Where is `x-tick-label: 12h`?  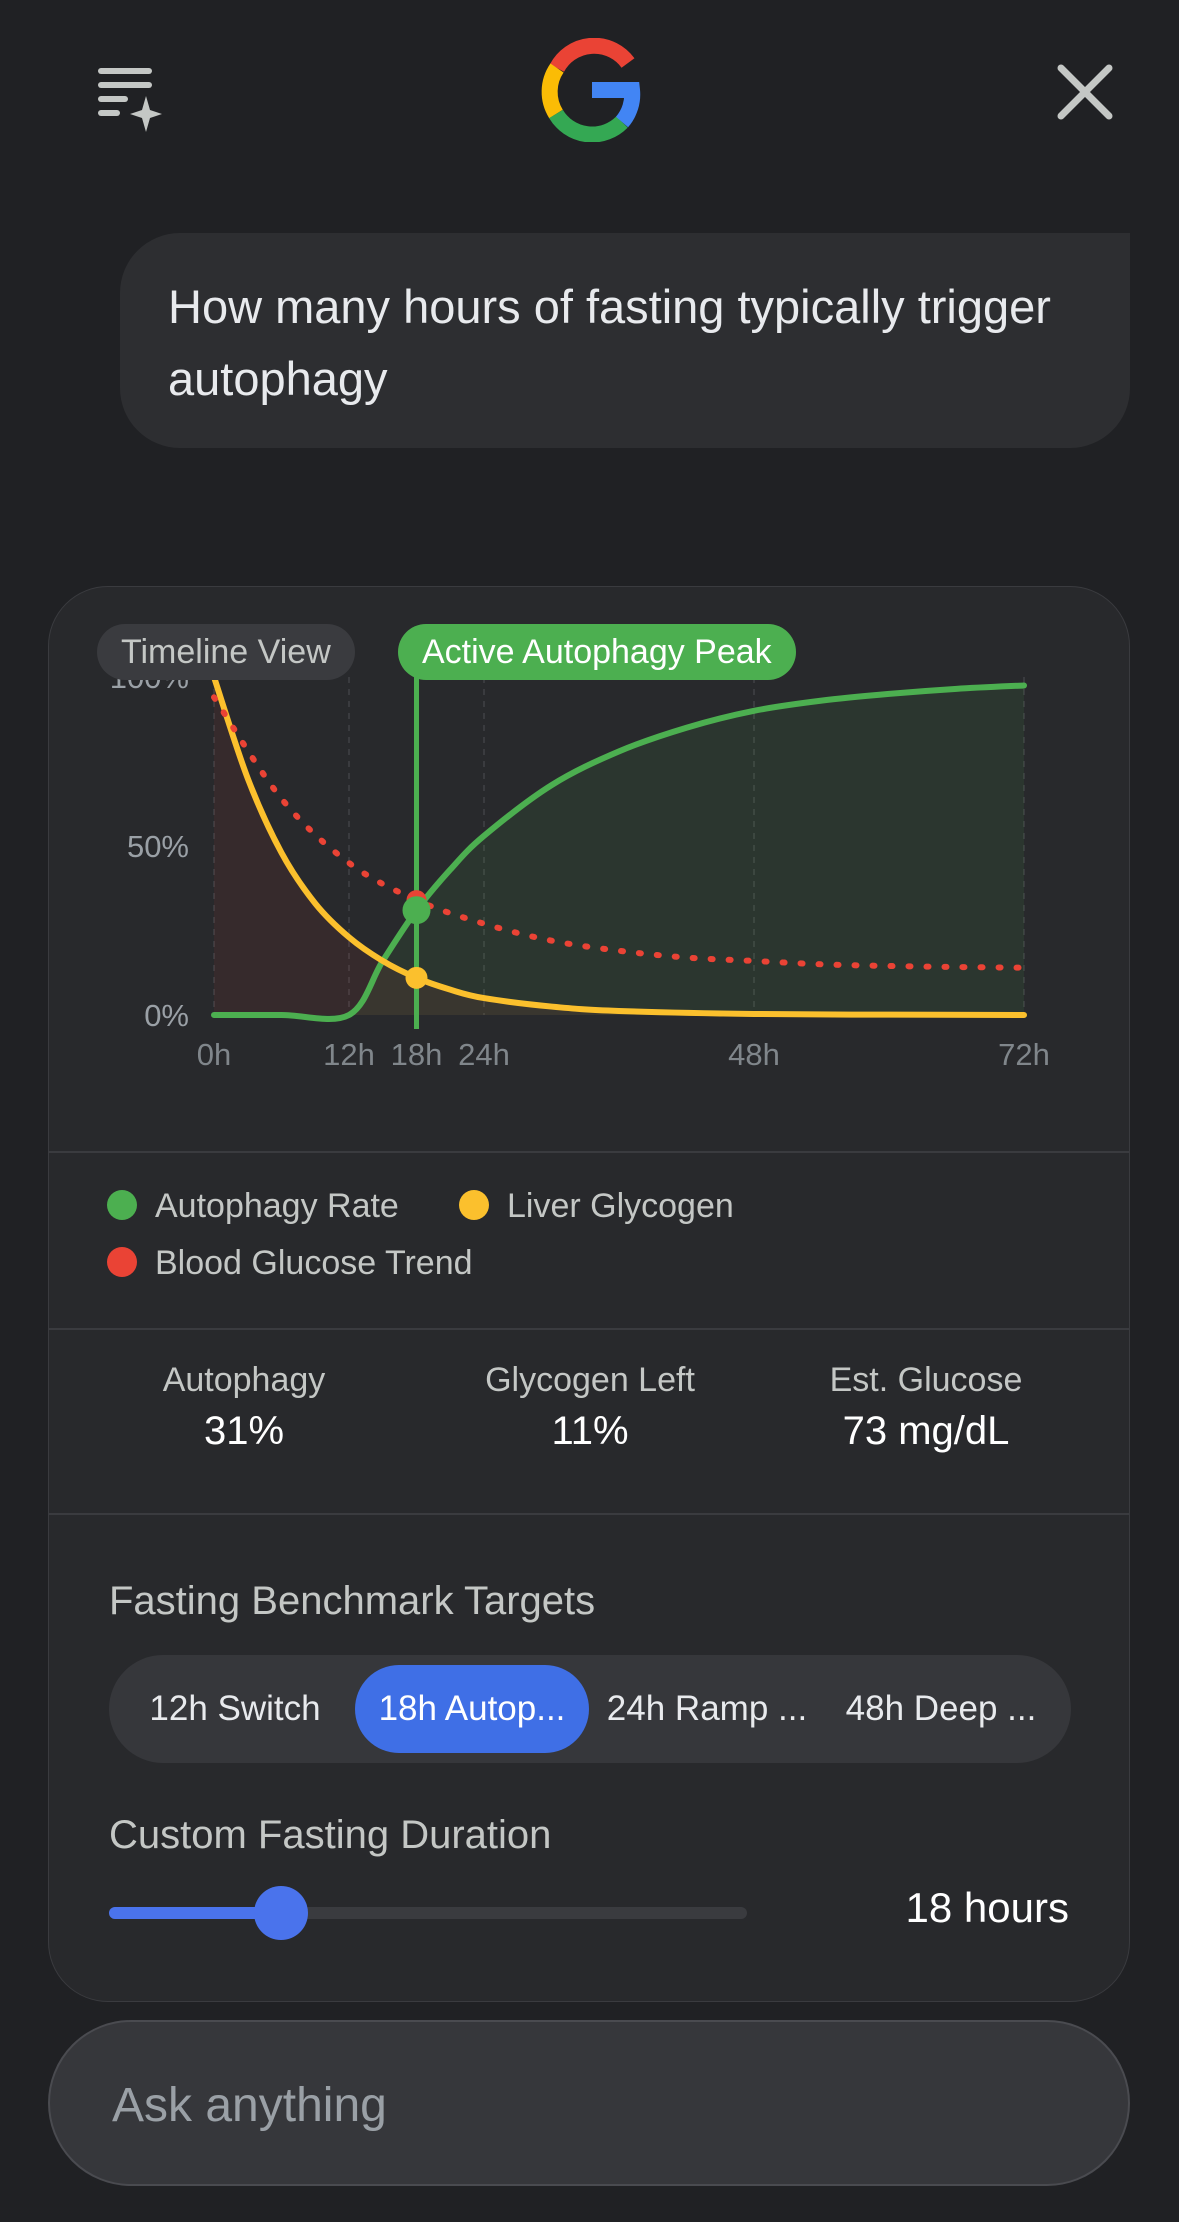 x-tick-label: 12h is located at coordinates (349, 1054).